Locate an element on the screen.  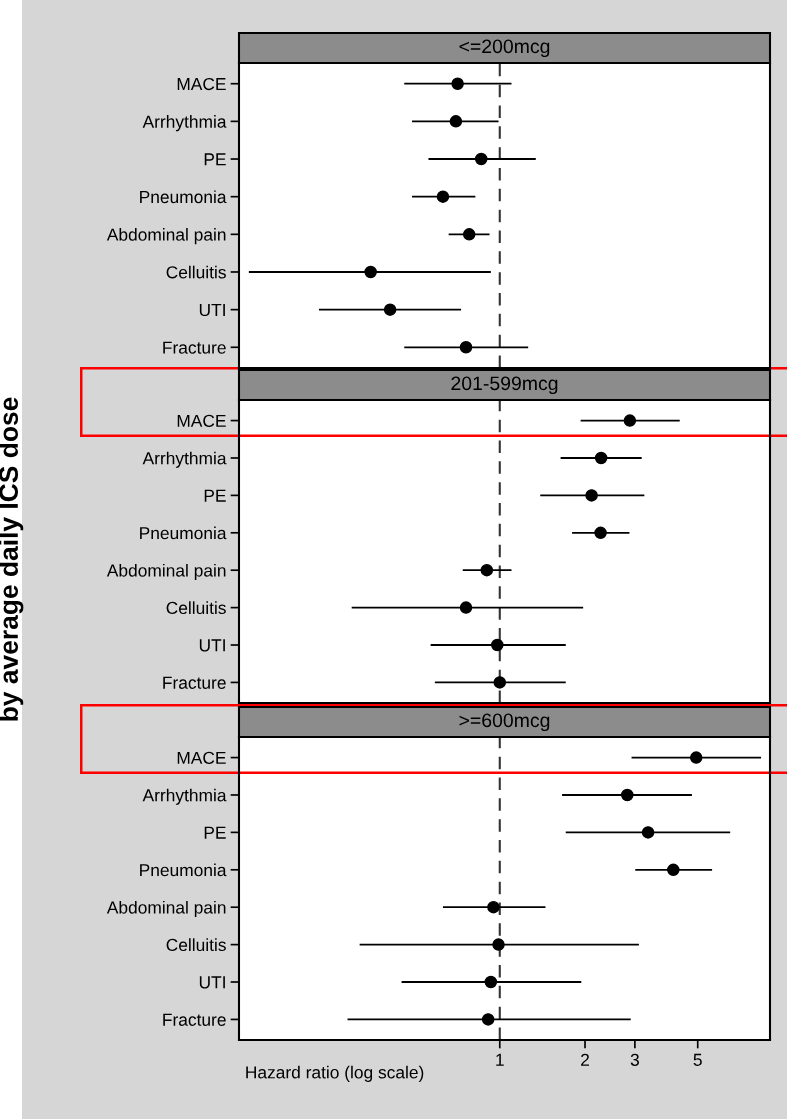
chart-title: >=600mcg is located at coordinates (504, 722).